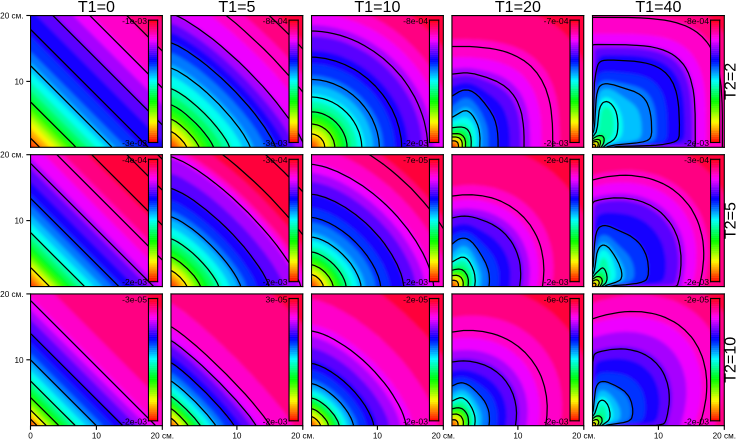 This screenshot has height=439, width=740. I want to click on svg-text: T2=2, so click(731, 81).